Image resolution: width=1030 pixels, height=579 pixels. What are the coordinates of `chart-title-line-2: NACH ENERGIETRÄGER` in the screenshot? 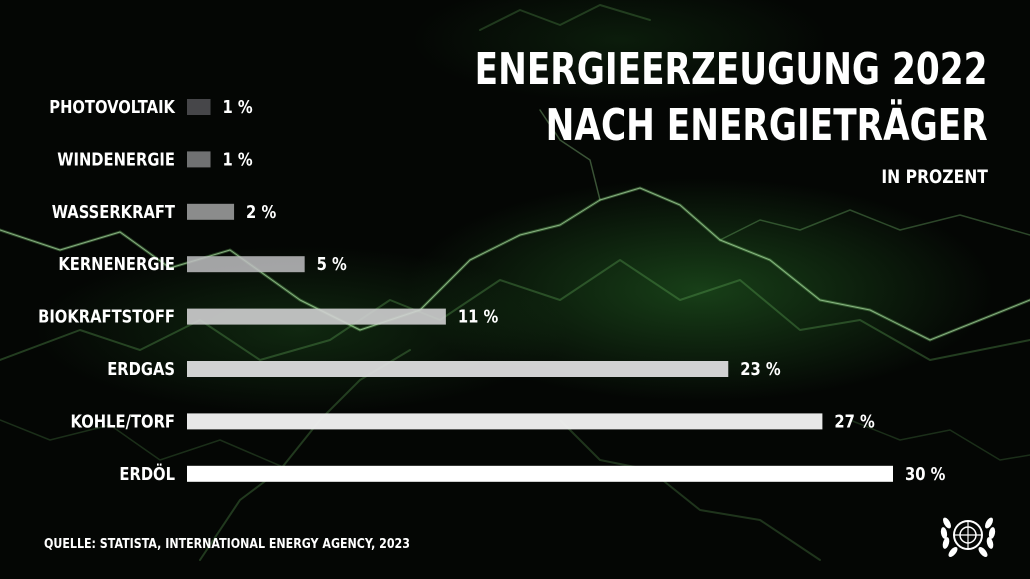 It's located at (766, 125).